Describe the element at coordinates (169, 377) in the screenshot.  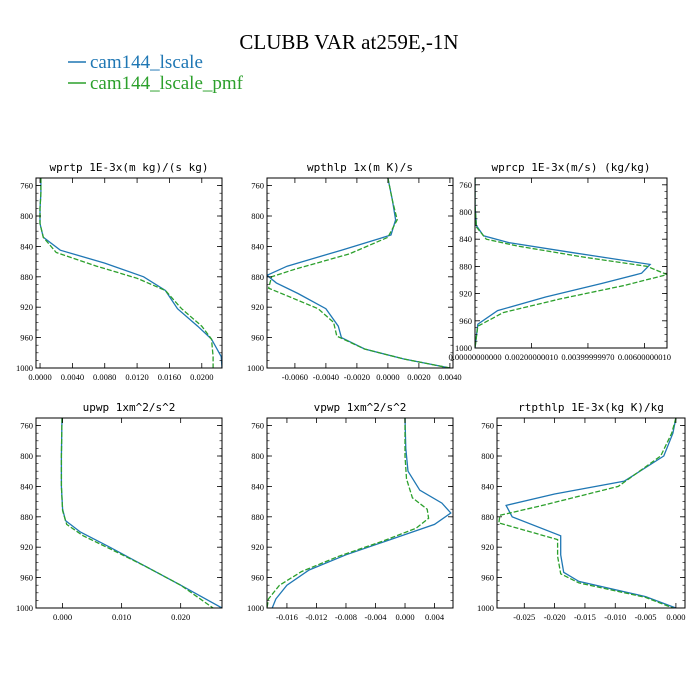
I see `x-tick-label: 0.0160` at that location.